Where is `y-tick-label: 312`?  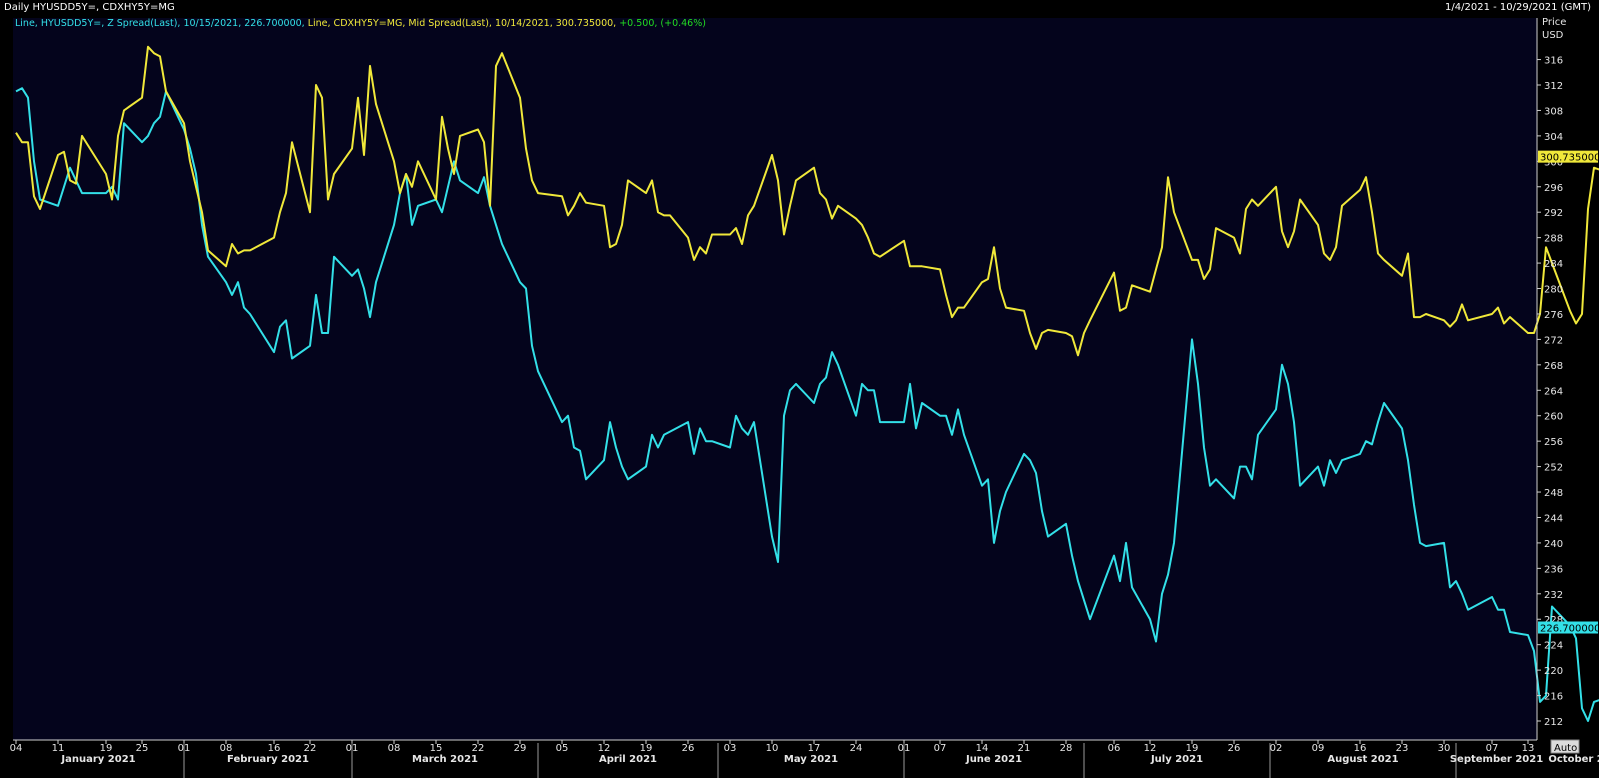
y-tick-label: 312 is located at coordinates (1553, 86).